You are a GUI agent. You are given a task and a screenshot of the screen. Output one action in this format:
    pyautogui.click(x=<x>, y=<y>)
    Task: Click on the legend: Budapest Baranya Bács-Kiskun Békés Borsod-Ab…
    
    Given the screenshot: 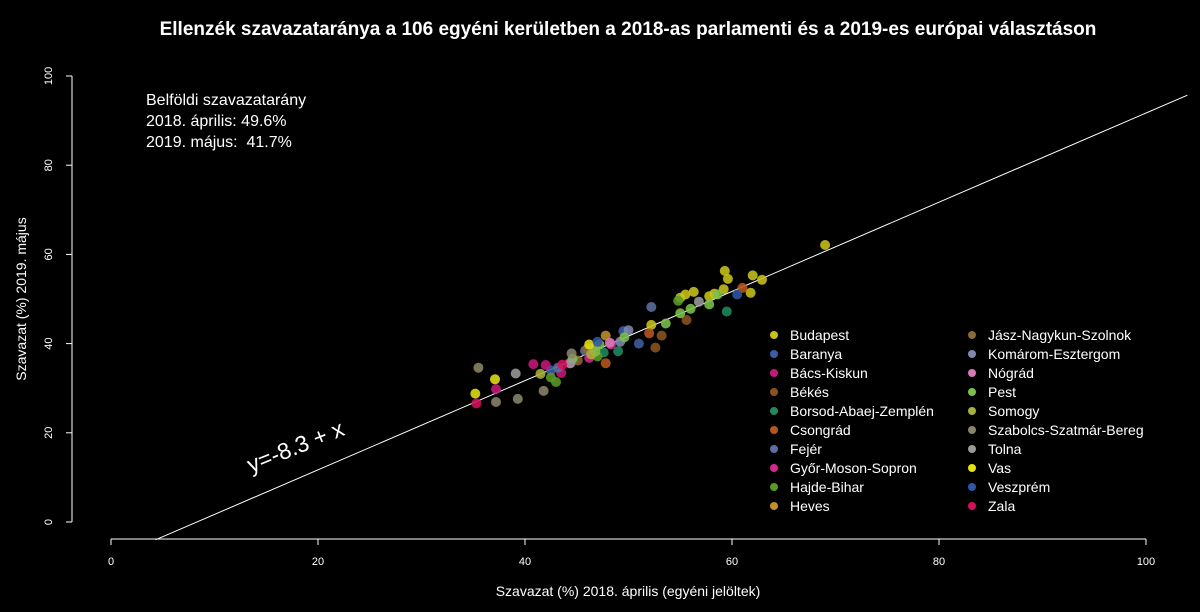 What is the action you would take?
    pyautogui.click(x=957, y=420)
    